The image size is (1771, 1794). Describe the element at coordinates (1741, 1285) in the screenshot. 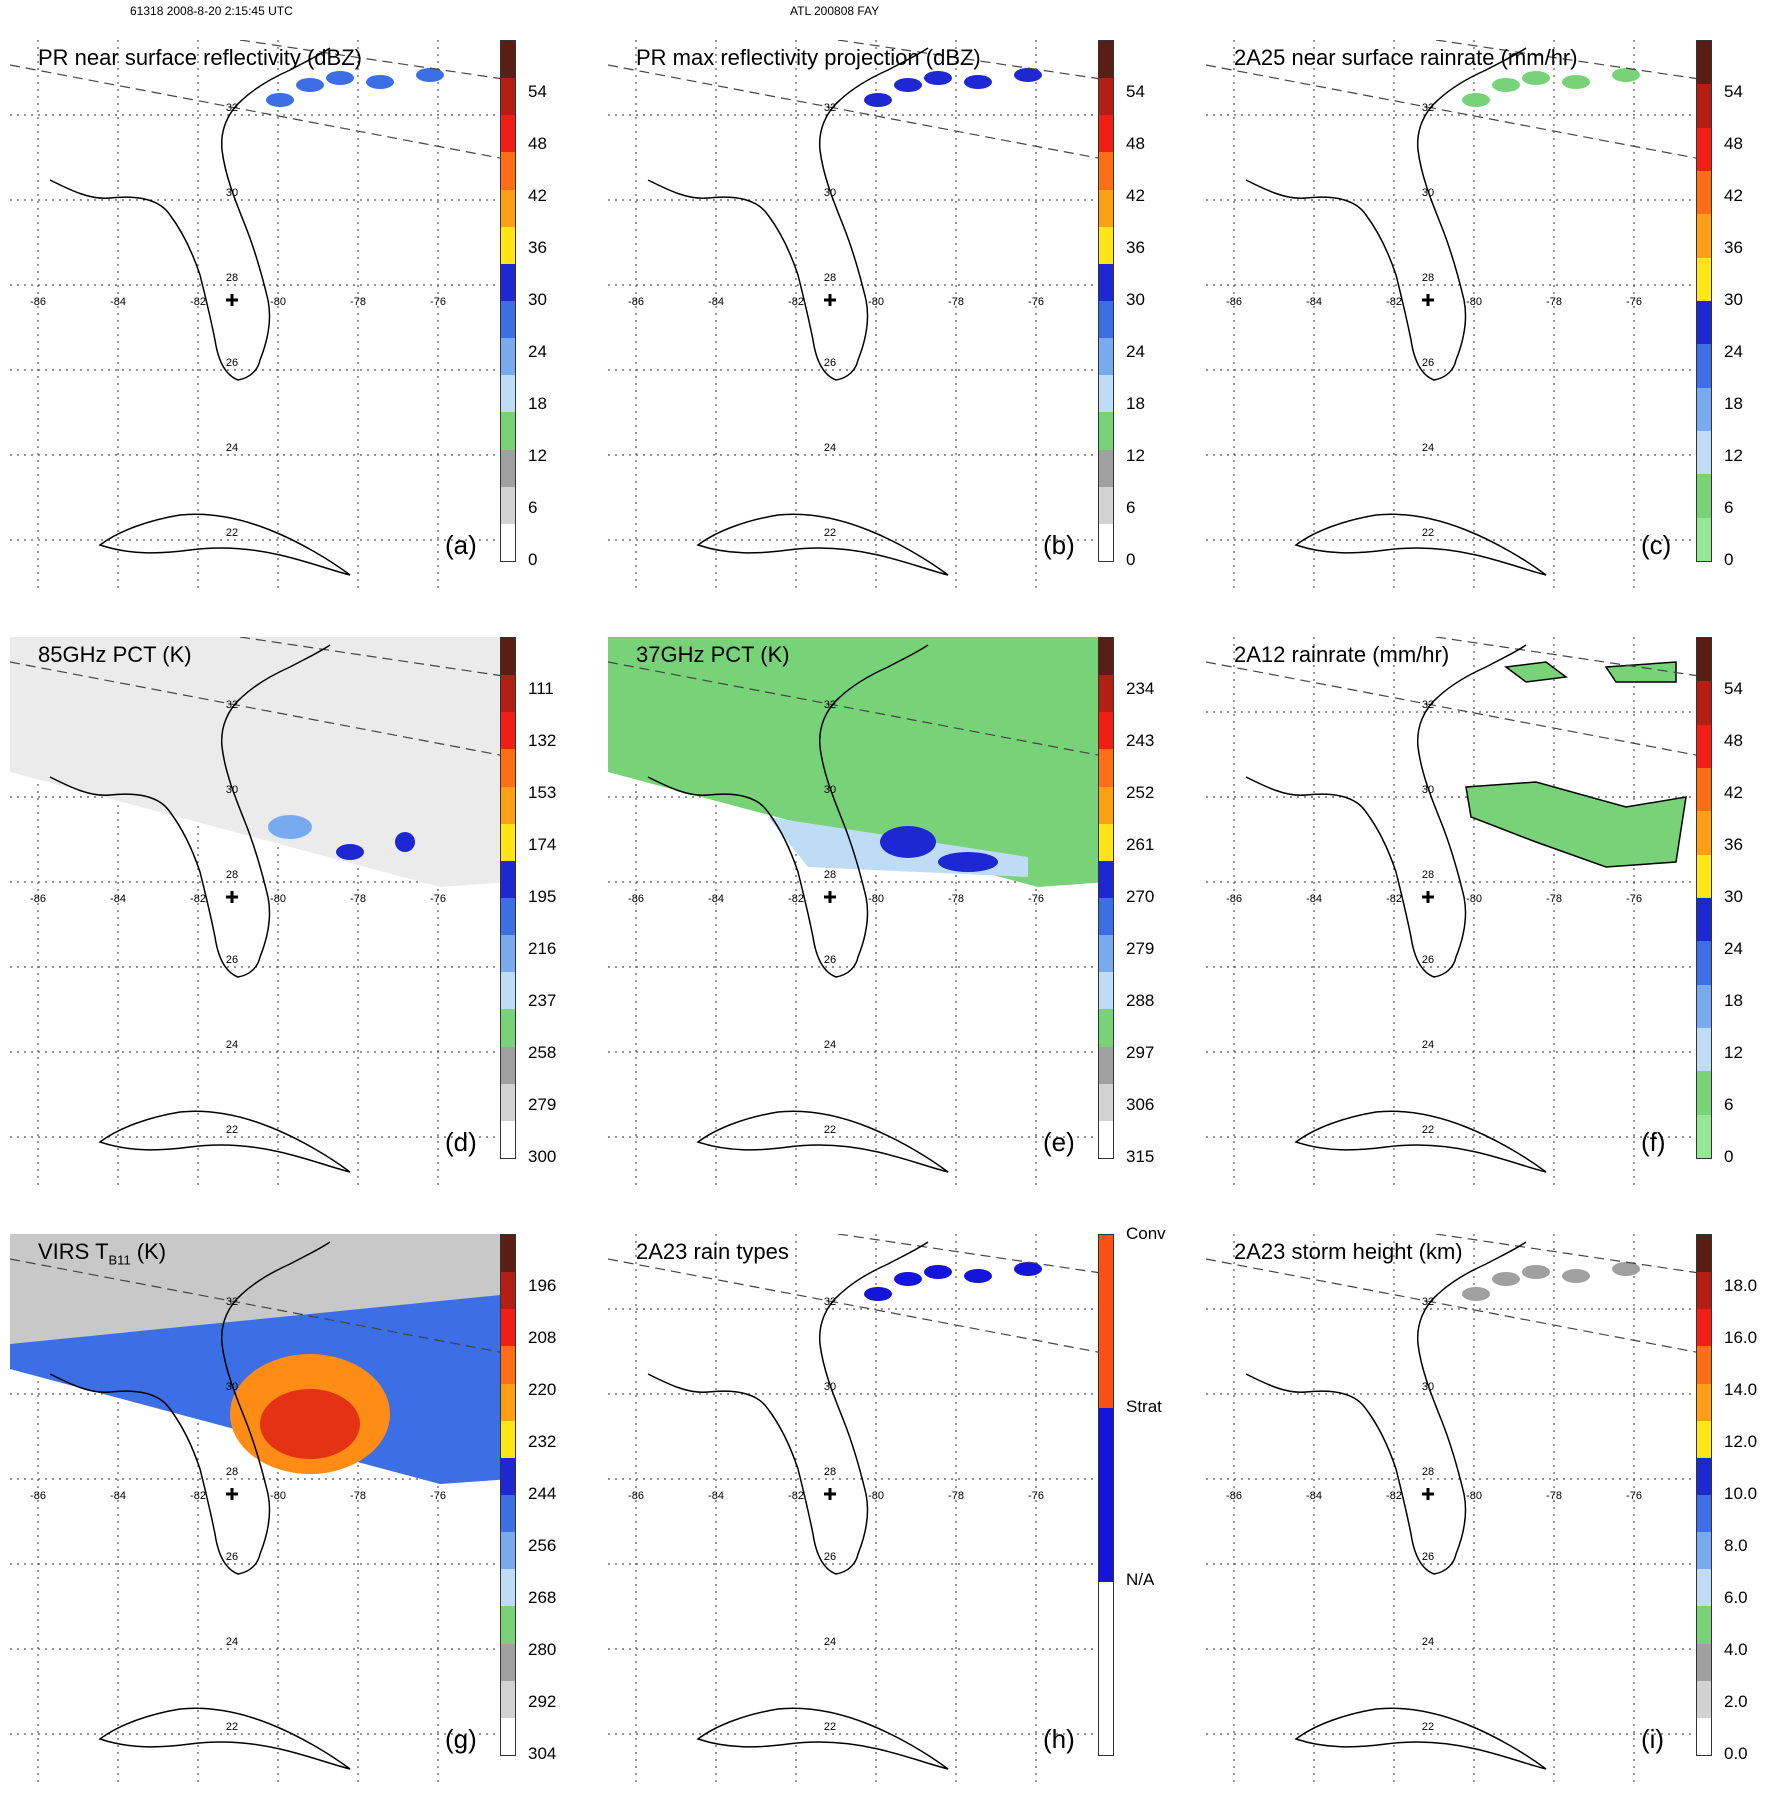

I see `colorbar-tick-label: 18.0` at that location.